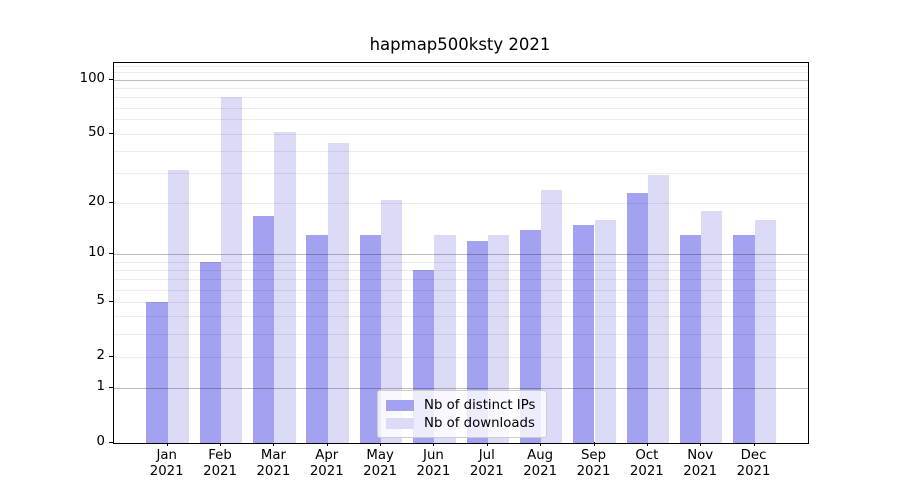 The width and height of the screenshot is (900, 500). I want to click on y-tick-label: 50, so click(96, 132).